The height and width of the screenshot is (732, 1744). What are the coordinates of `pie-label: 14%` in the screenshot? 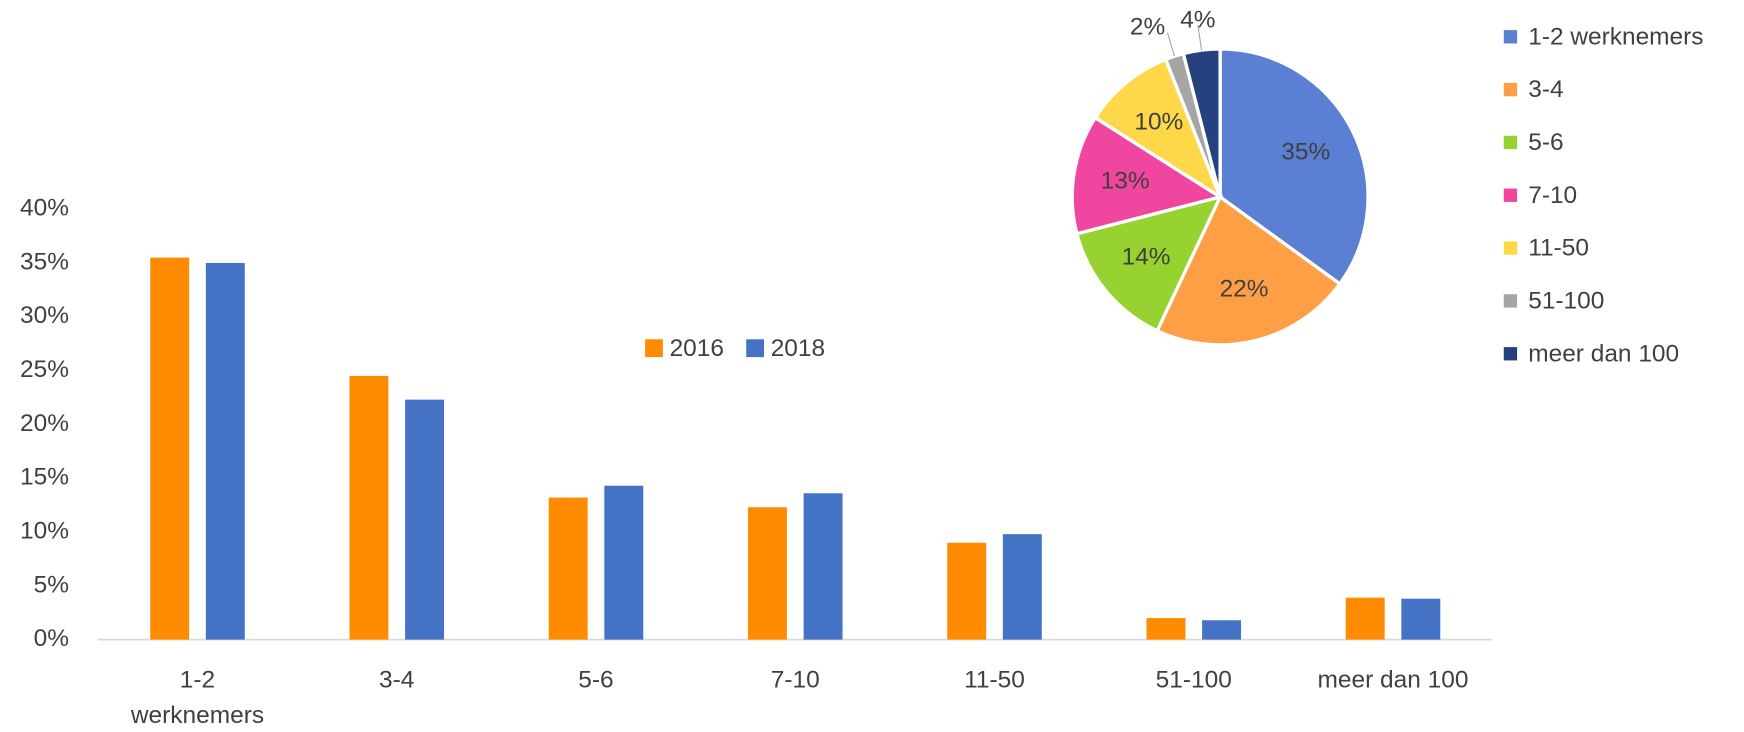 It's located at (1146, 257).